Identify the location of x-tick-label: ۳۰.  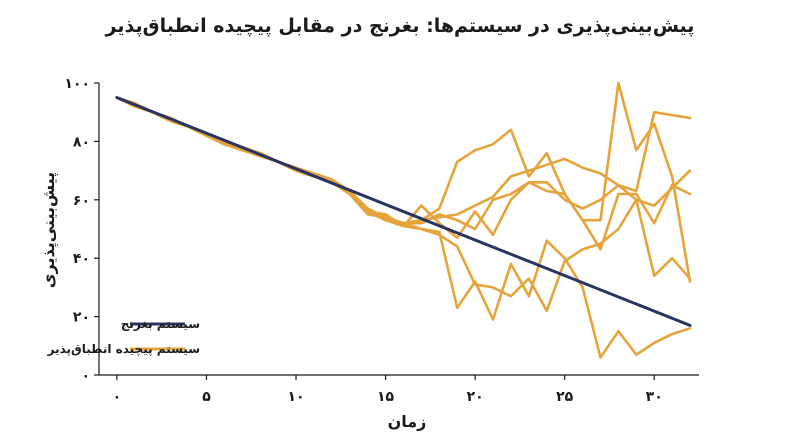
(654, 397).